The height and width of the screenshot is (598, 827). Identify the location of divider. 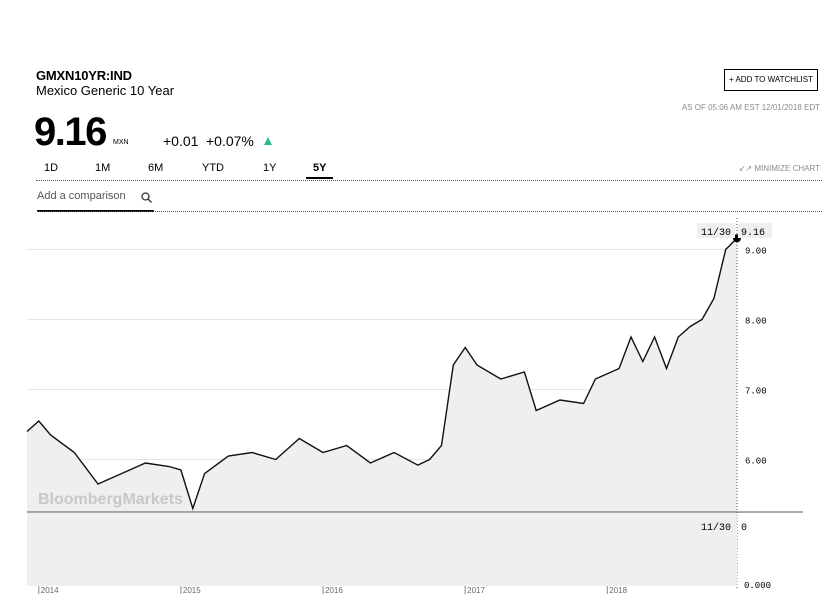
(429, 211).